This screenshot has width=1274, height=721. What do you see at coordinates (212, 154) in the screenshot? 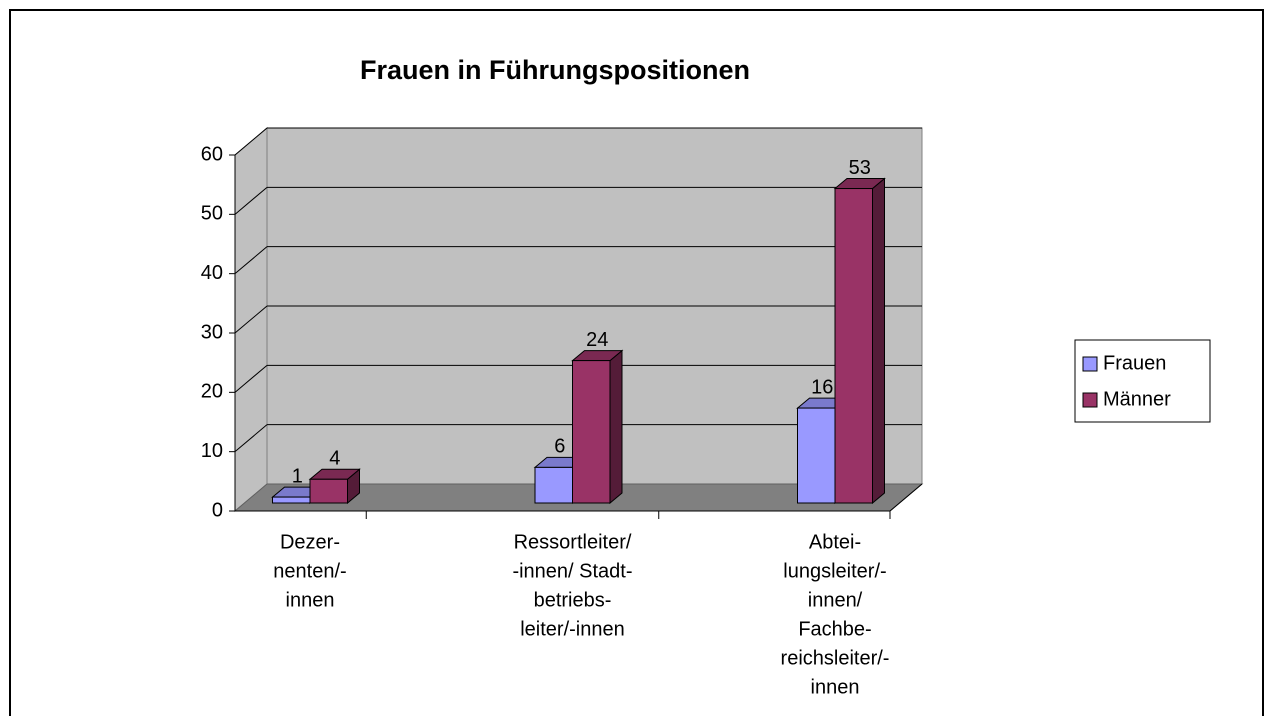
I see `y-tick-label: 60` at bounding box center [212, 154].